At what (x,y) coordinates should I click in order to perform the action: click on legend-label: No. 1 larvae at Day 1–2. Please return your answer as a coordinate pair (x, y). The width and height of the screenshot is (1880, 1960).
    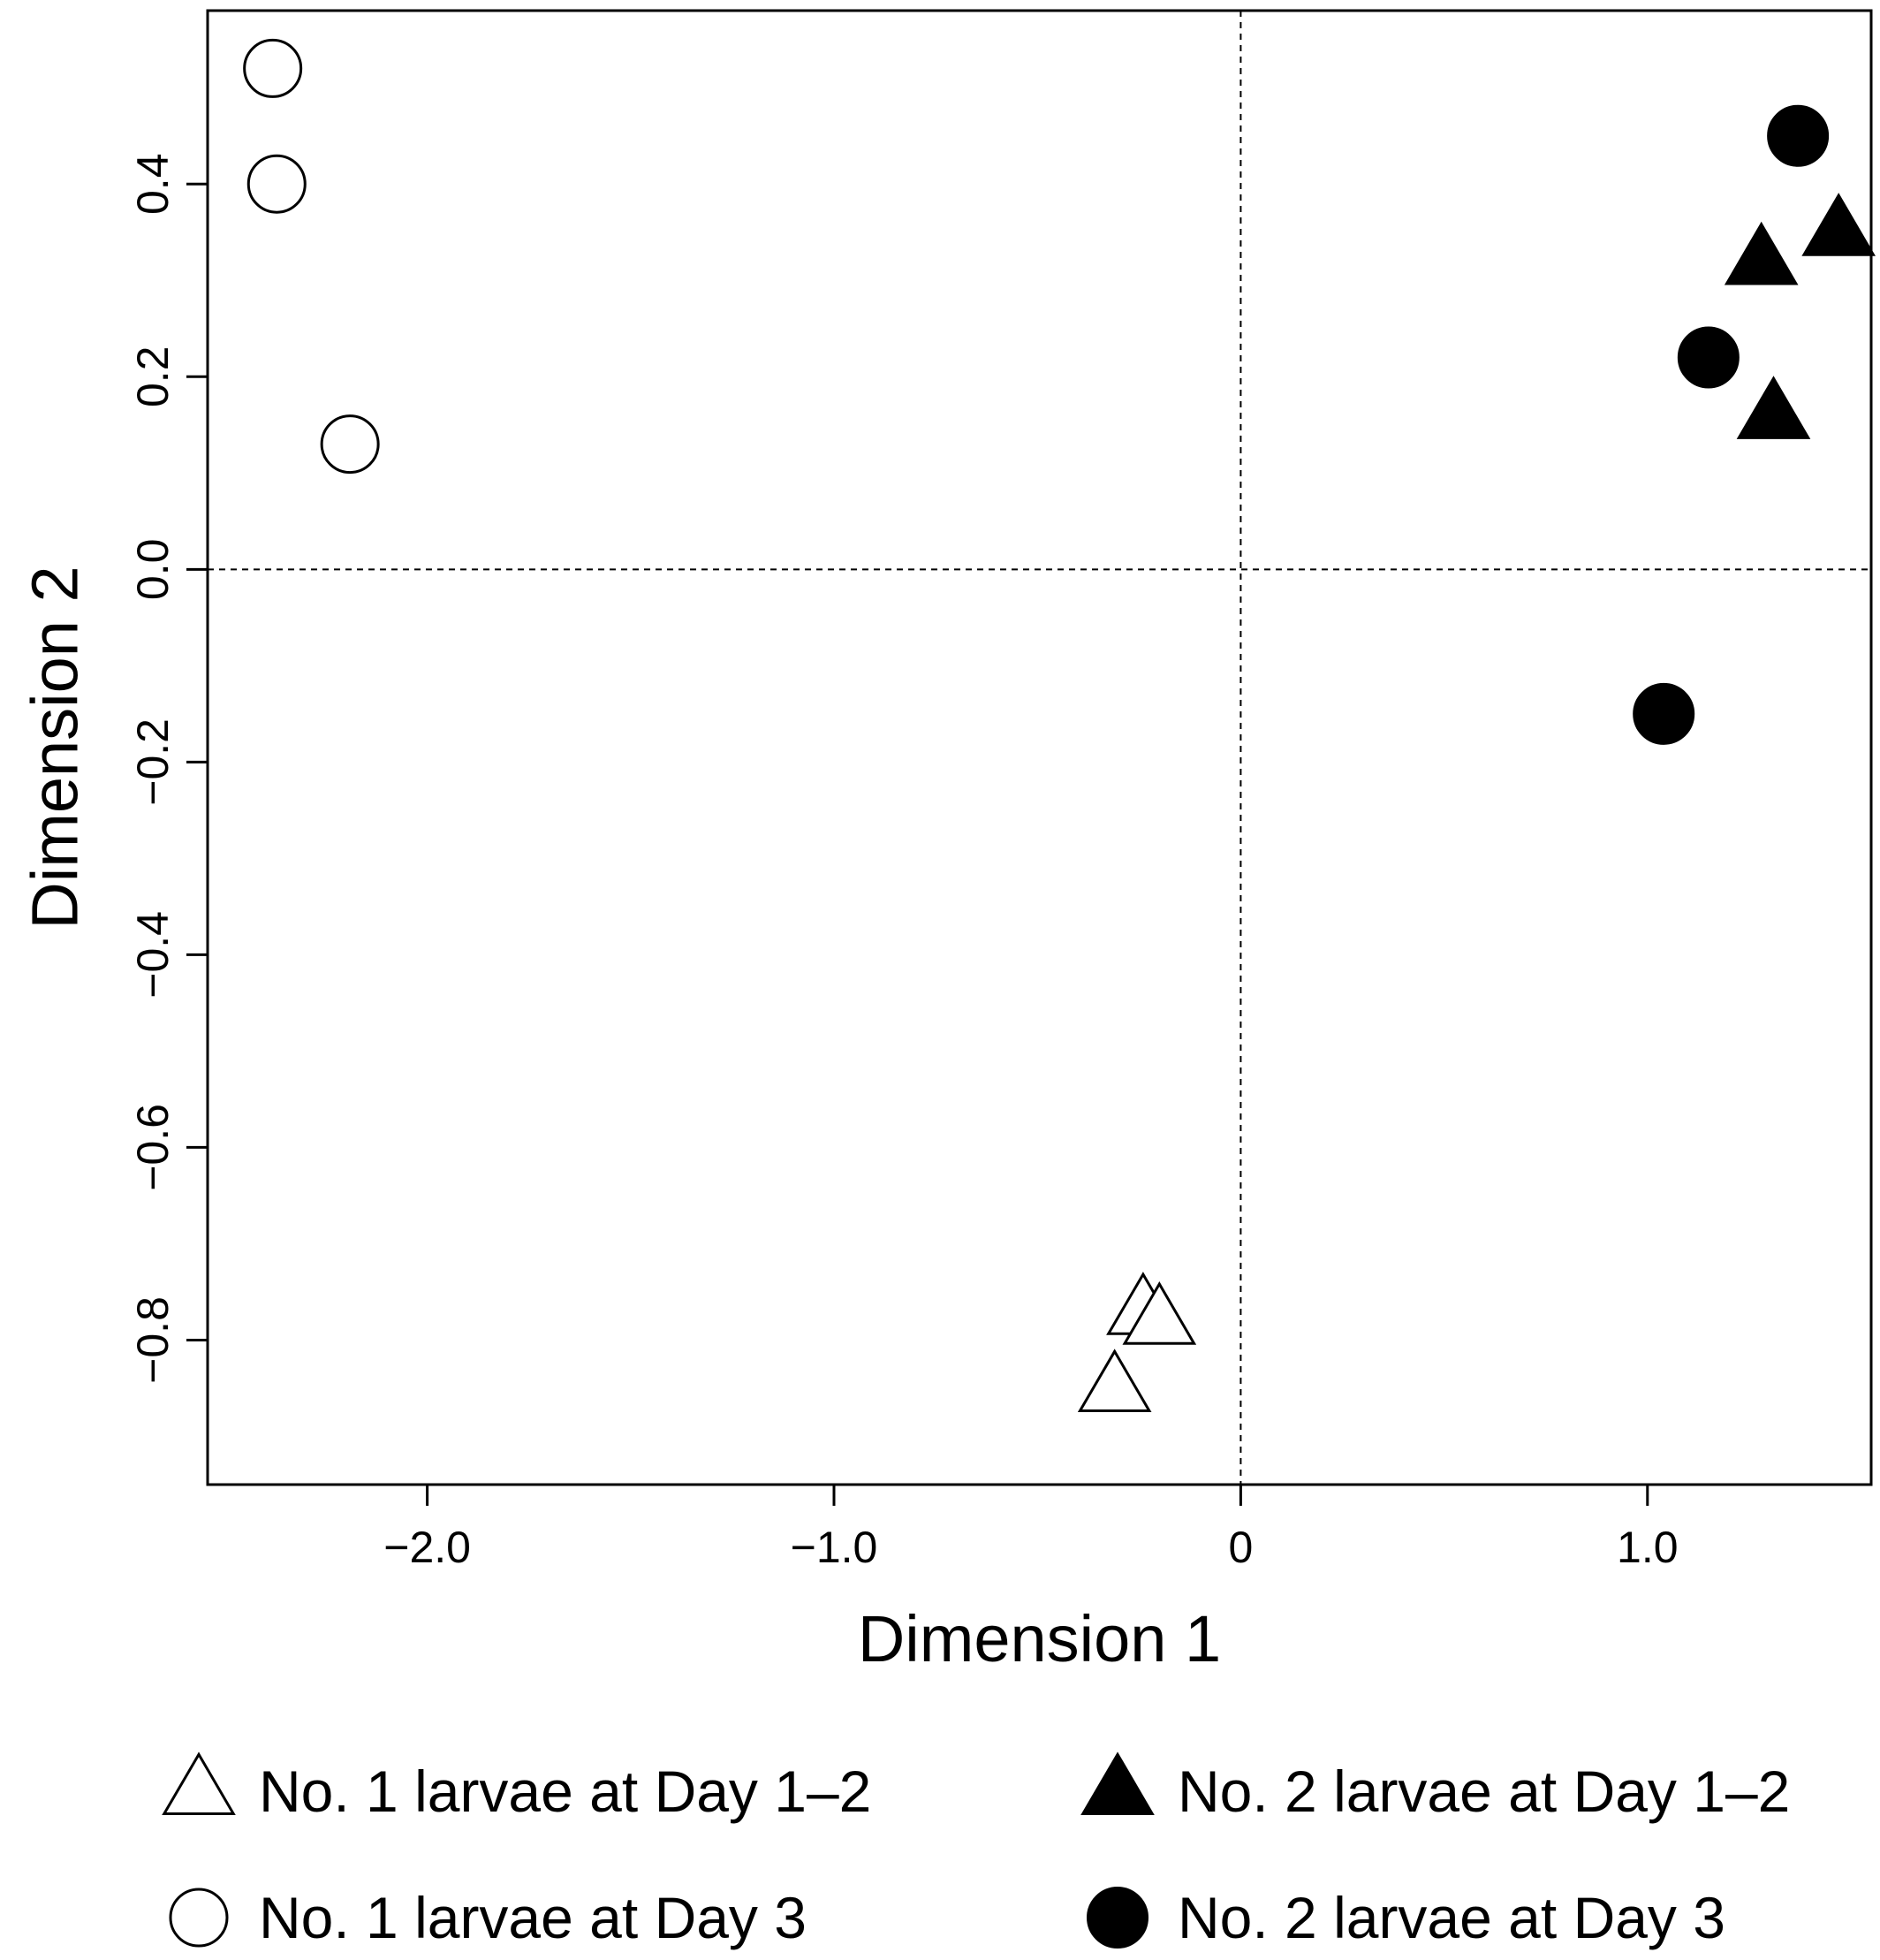
    Looking at the image, I should click on (565, 1791).